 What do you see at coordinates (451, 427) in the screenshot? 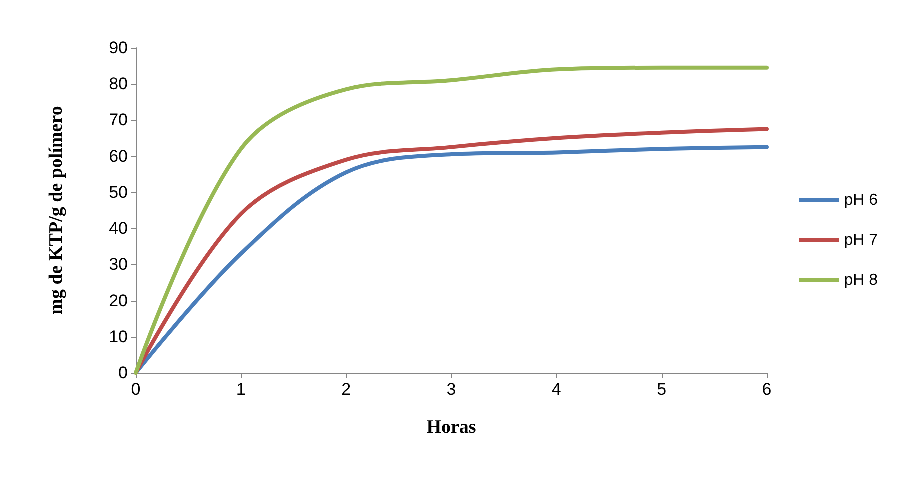
I see `x-axis-title: Horas` at bounding box center [451, 427].